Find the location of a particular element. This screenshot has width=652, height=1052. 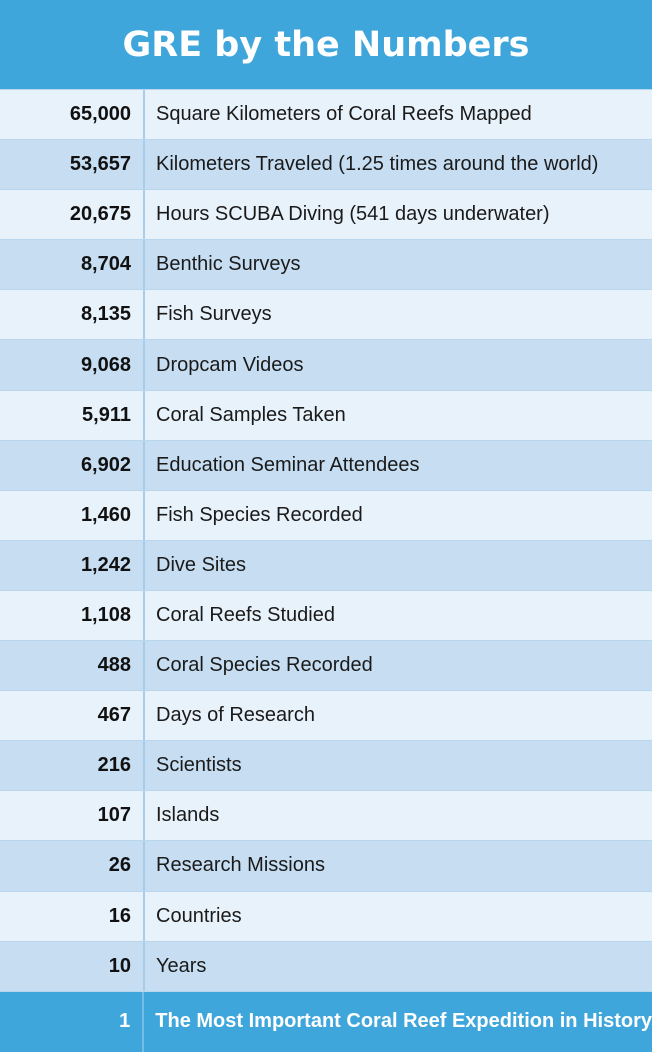

stat-value: 53,657 is located at coordinates (72, 165).